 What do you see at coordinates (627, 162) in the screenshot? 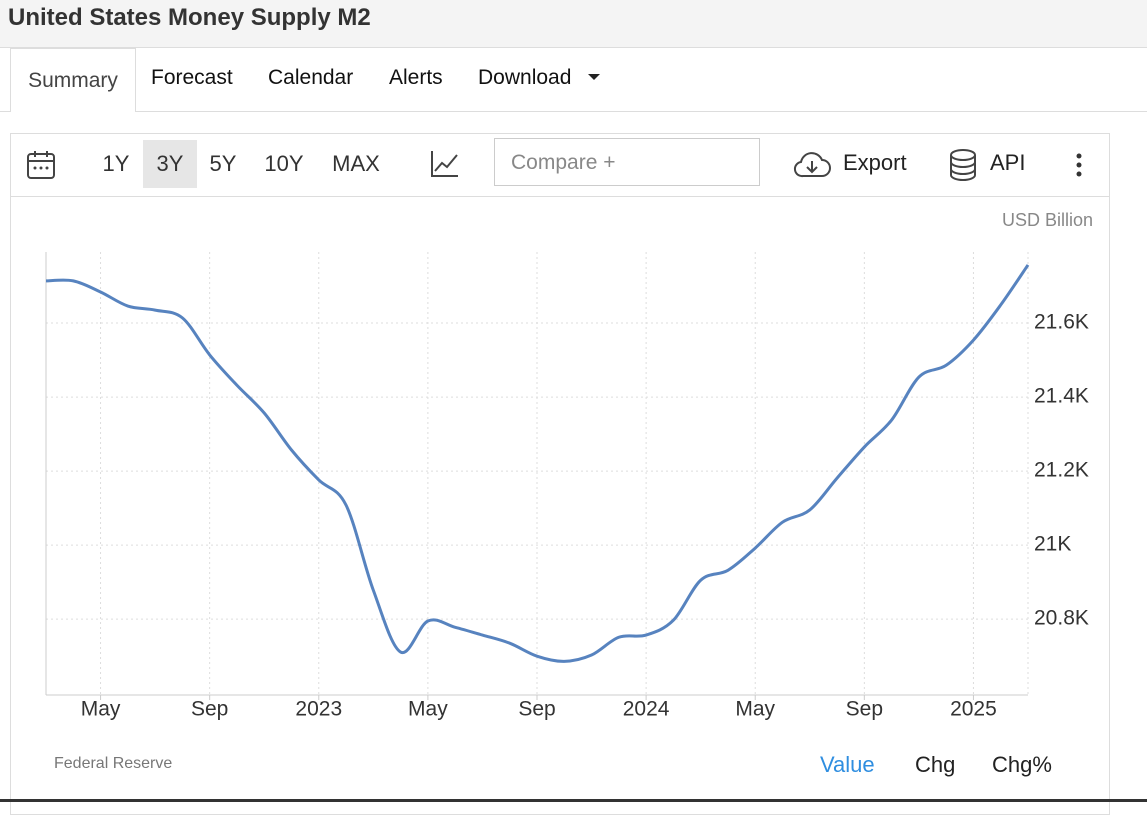
I see `compare-input: Compare +` at bounding box center [627, 162].